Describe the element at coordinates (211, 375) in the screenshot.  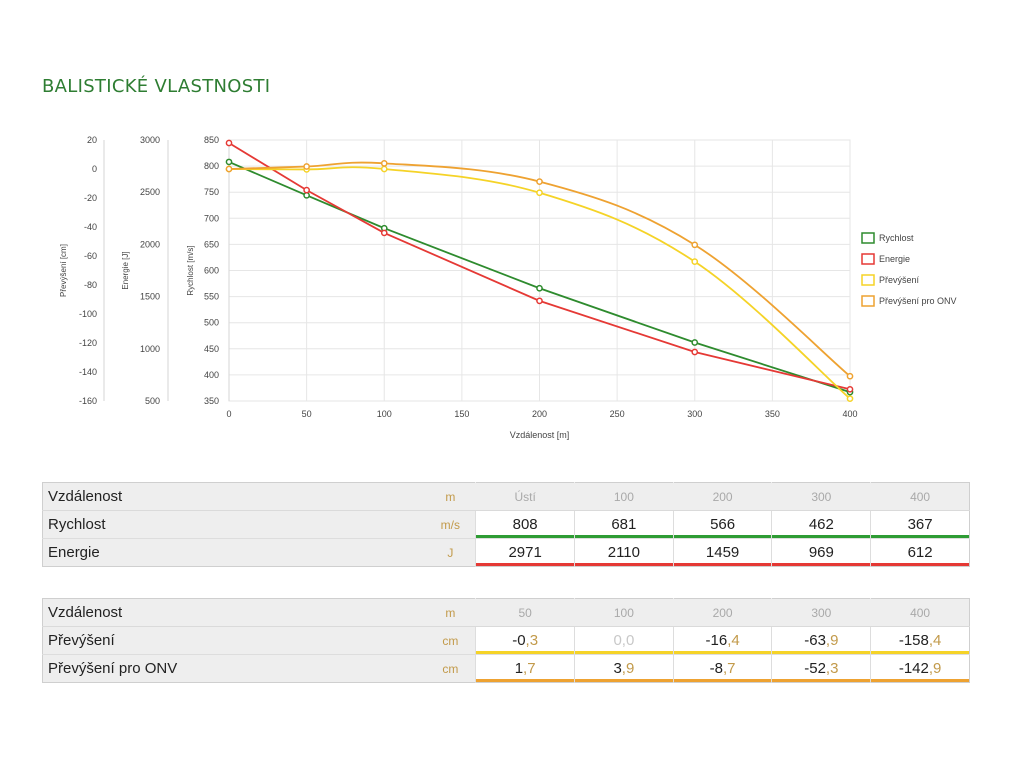
I see `y-tick-label: 400` at that location.